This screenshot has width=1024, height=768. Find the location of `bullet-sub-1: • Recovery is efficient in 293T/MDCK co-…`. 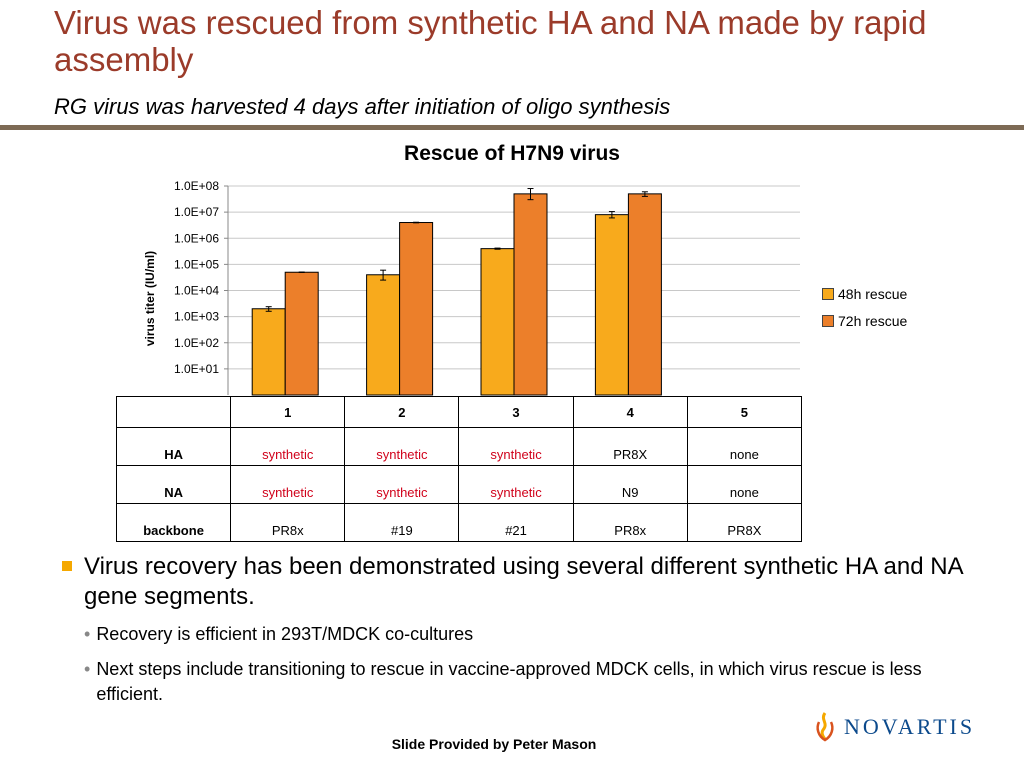

bullet-sub-1: • Recovery is efficient in 293T/MDCK co-… is located at coordinates (533, 634).